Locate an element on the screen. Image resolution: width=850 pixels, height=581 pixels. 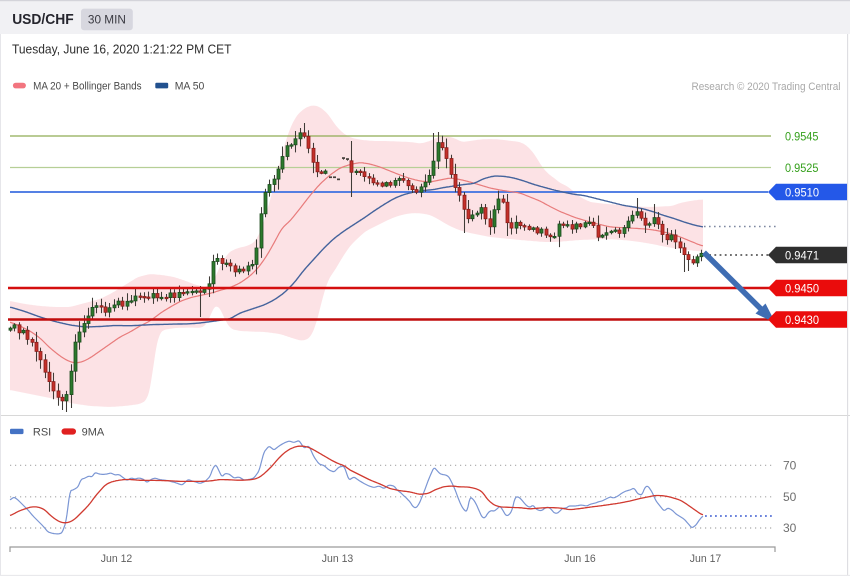
svg-text: 50 is located at coordinates (790, 497).